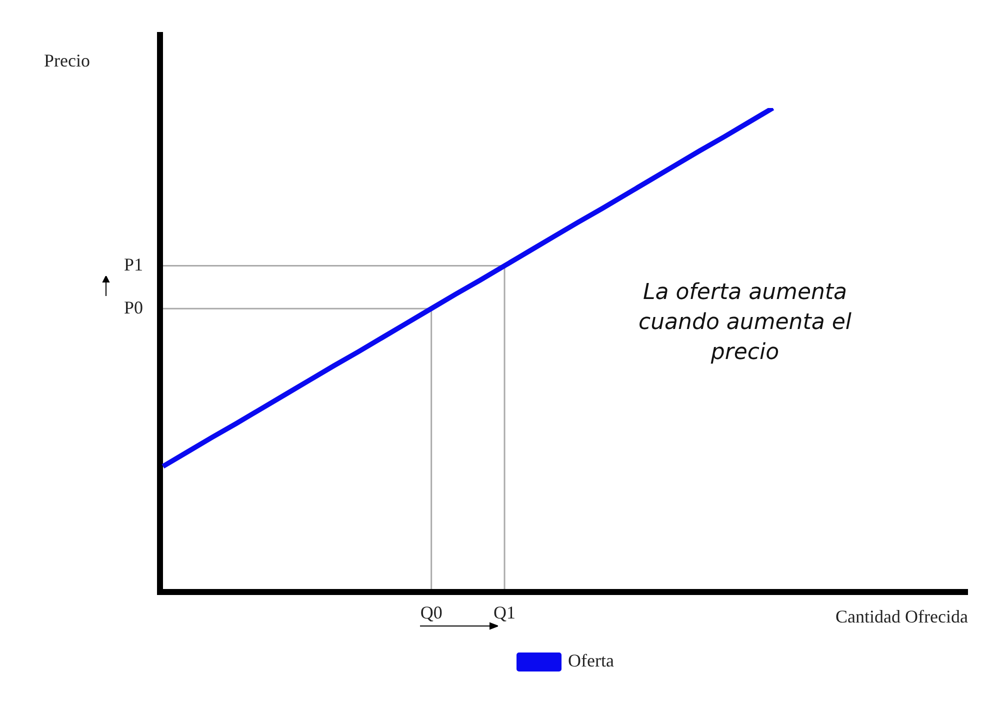  I want to click on ref-line-label: P1, so click(133, 264).